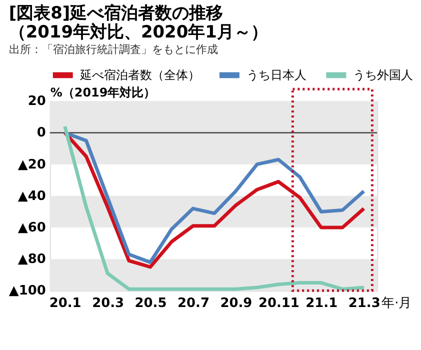  I want to click on x-tick-label: 20.11, so click(279, 304).